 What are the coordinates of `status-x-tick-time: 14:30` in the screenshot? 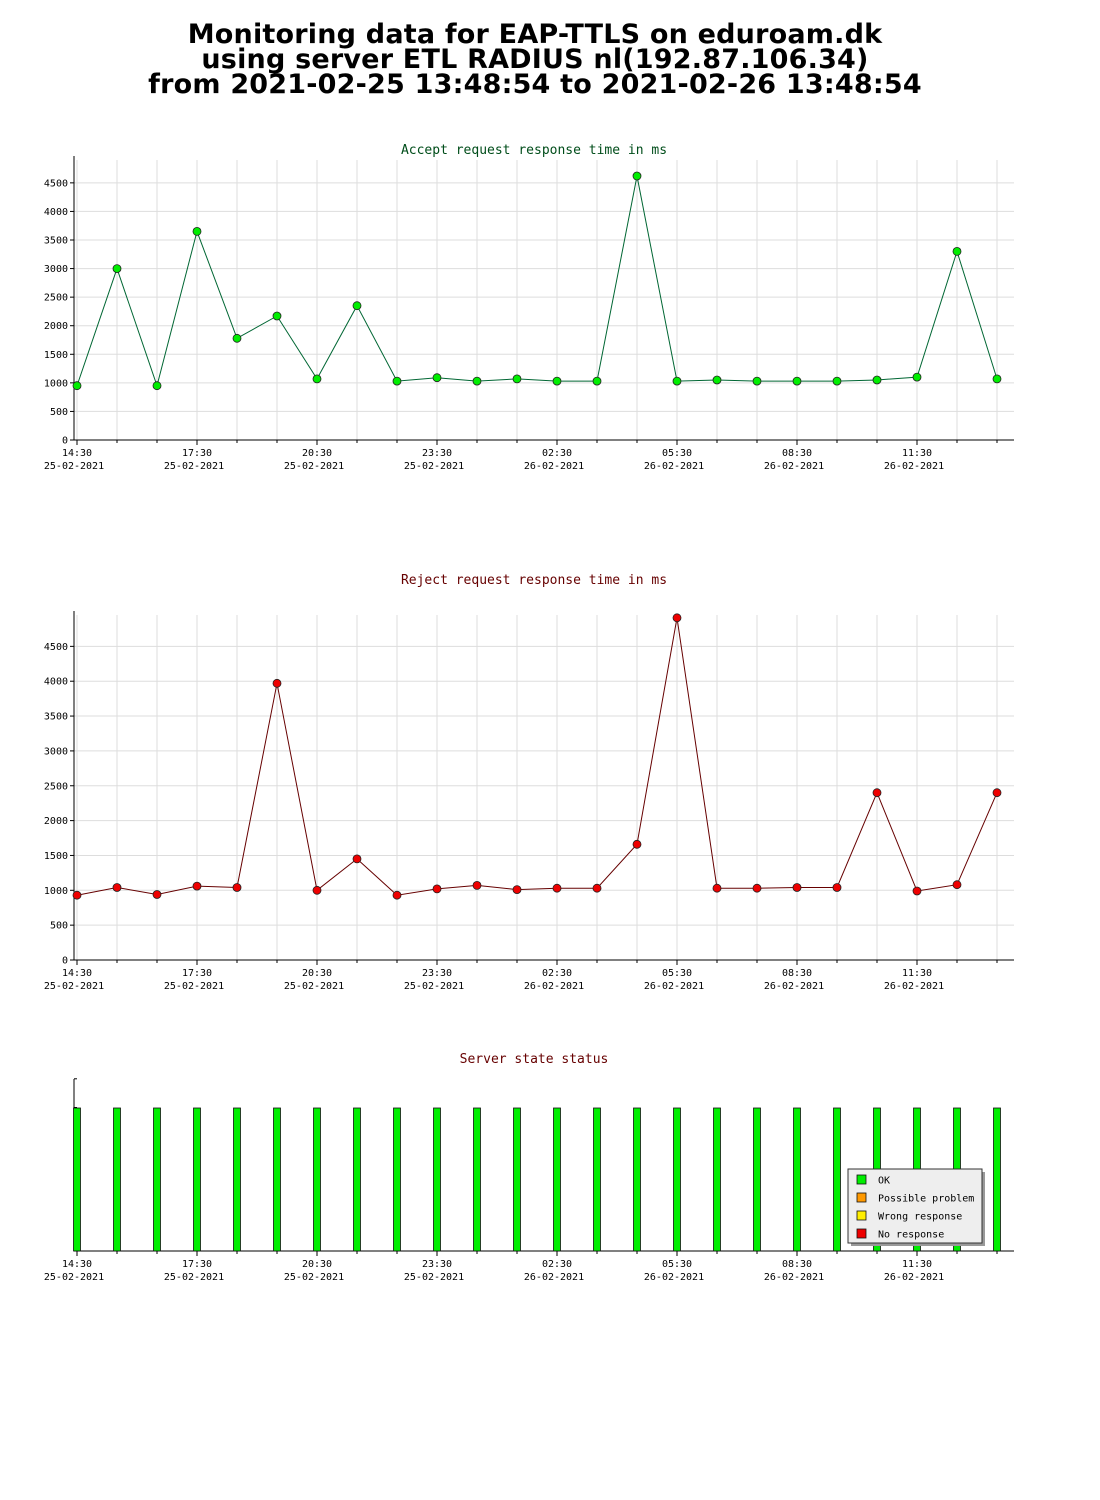 It's located at (77, 1264).